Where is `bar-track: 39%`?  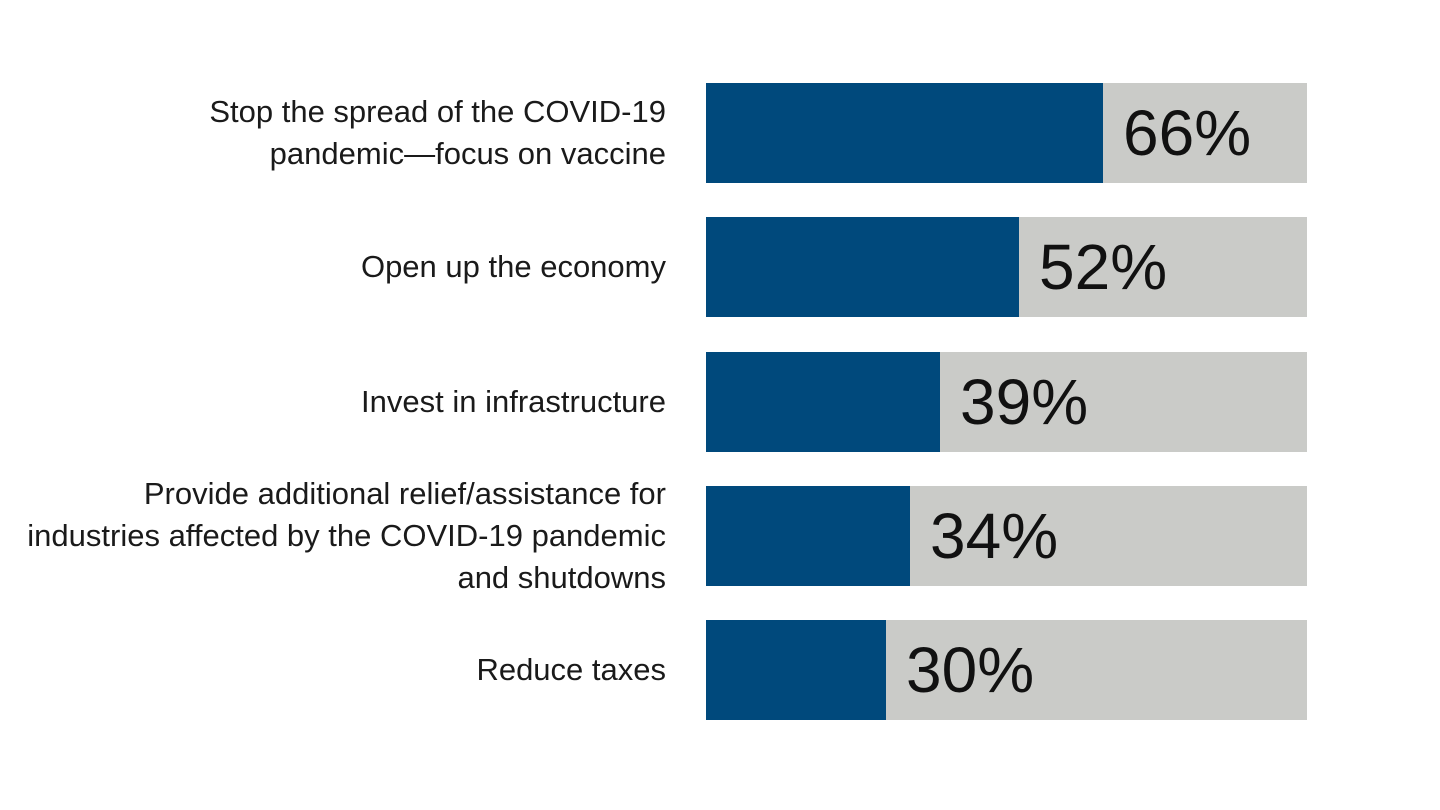 bar-track: 39% is located at coordinates (1006, 402).